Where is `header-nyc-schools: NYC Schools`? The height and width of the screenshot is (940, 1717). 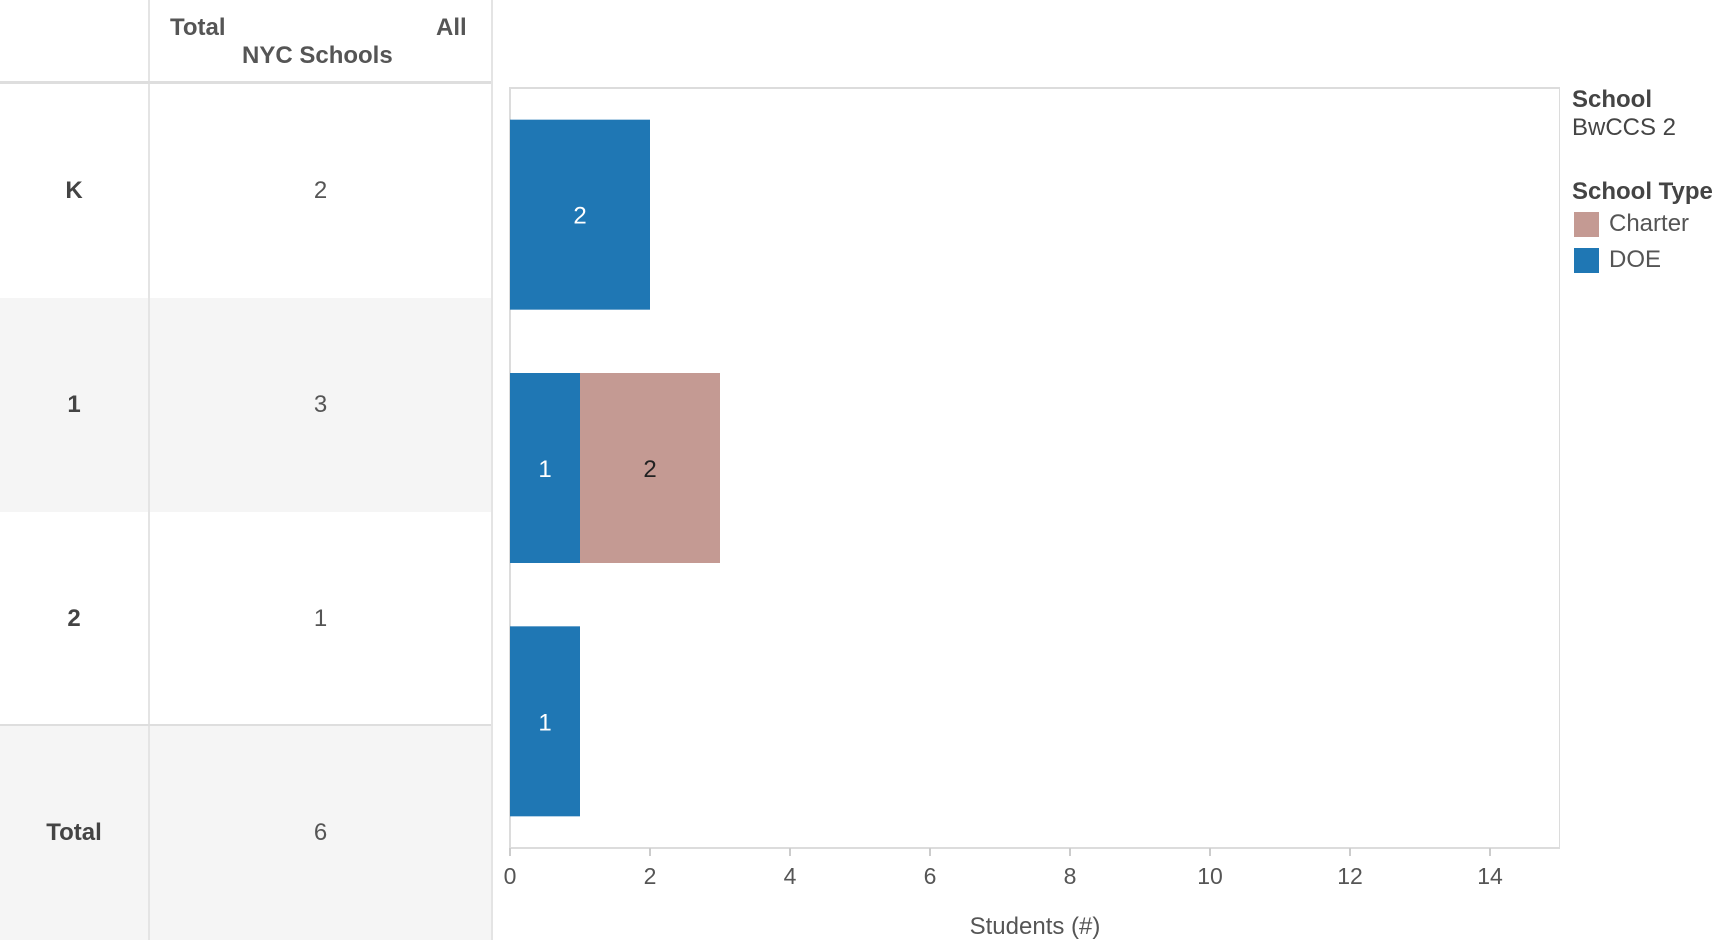 header-nyc-schools: NYC Schools is located at coordinates (317, 55).